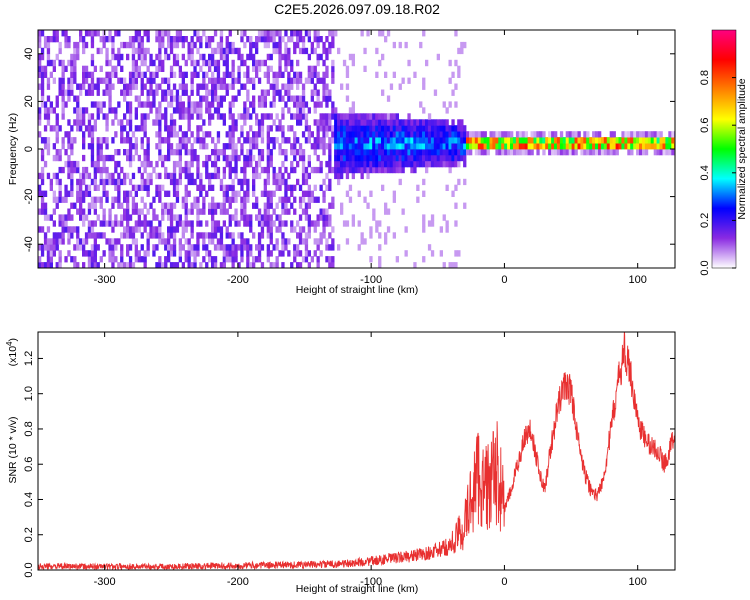 This screenshot has width=750, height=600. Describe the element at coordinates (742, 148) in the screenshot. I see `colorbar-label: Normalized spectral amplitude` at that location.